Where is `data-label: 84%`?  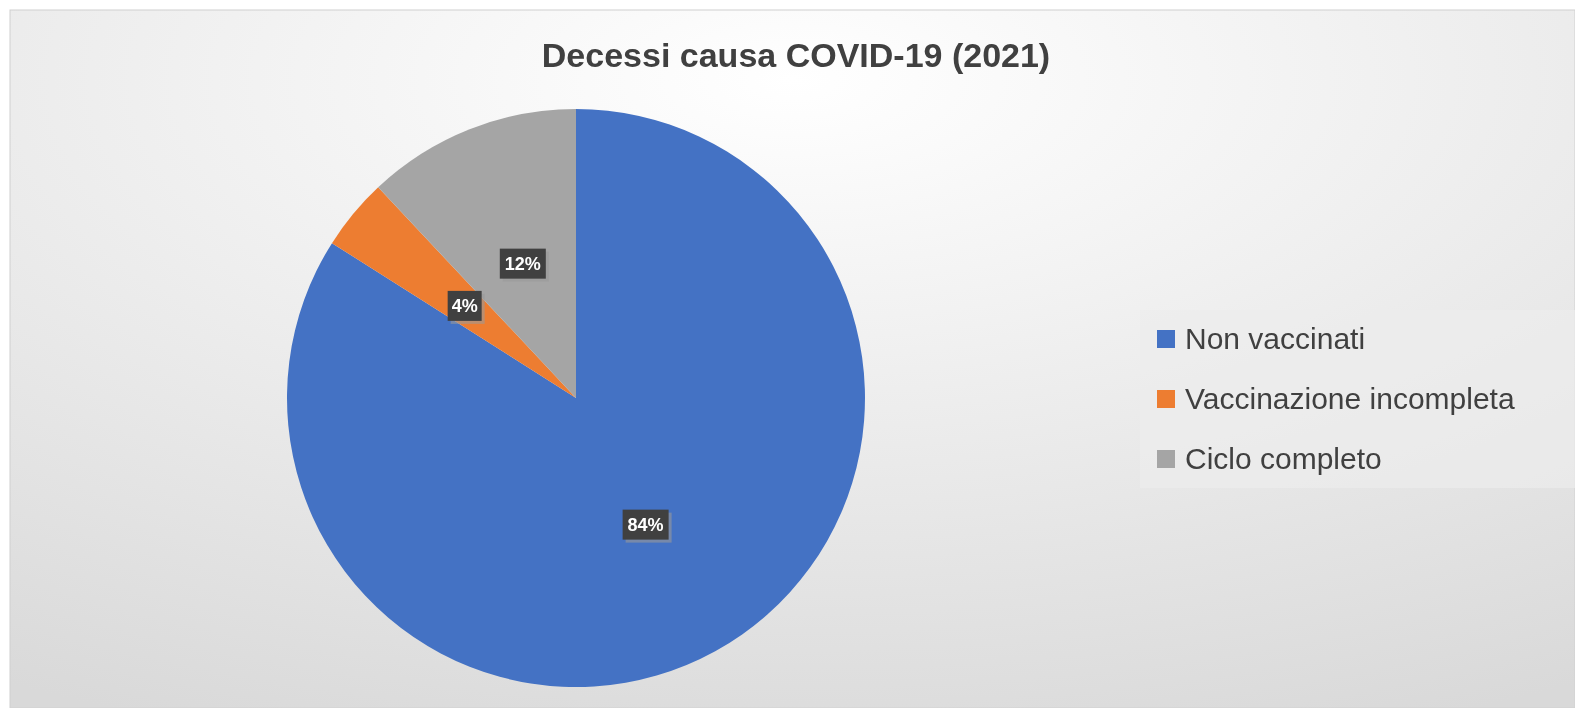
data-label: 84% is located at coordinates (645, 524).